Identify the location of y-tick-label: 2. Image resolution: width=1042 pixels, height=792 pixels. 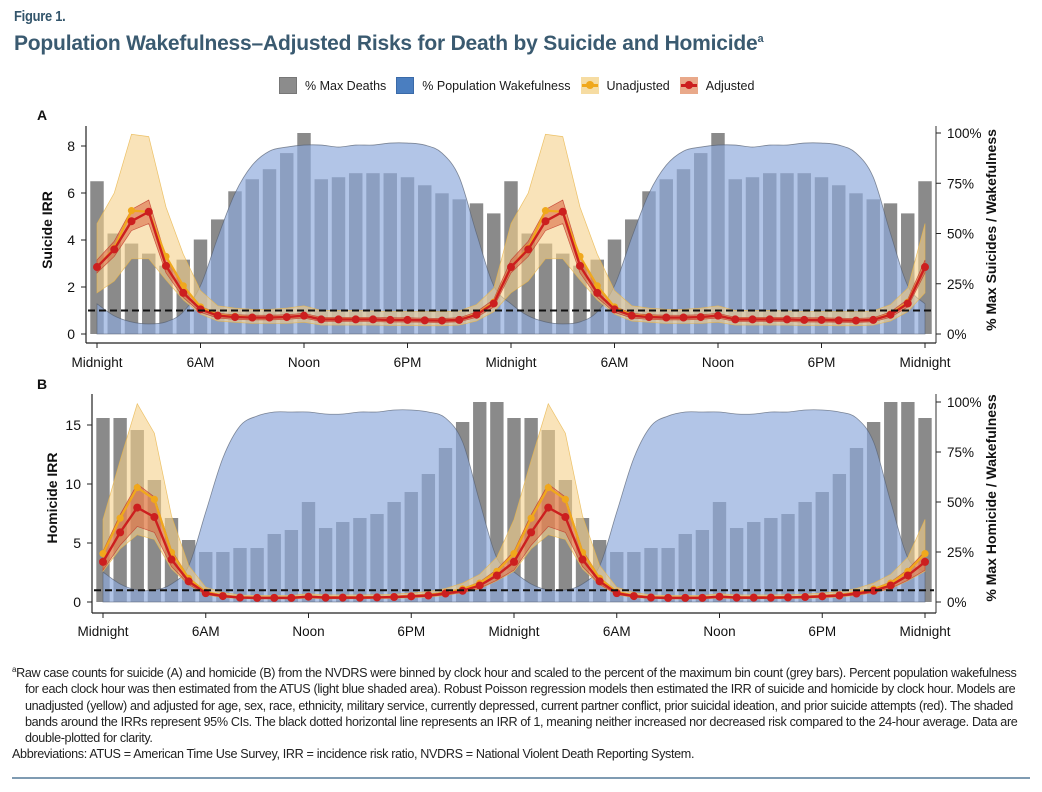
(71, 287).